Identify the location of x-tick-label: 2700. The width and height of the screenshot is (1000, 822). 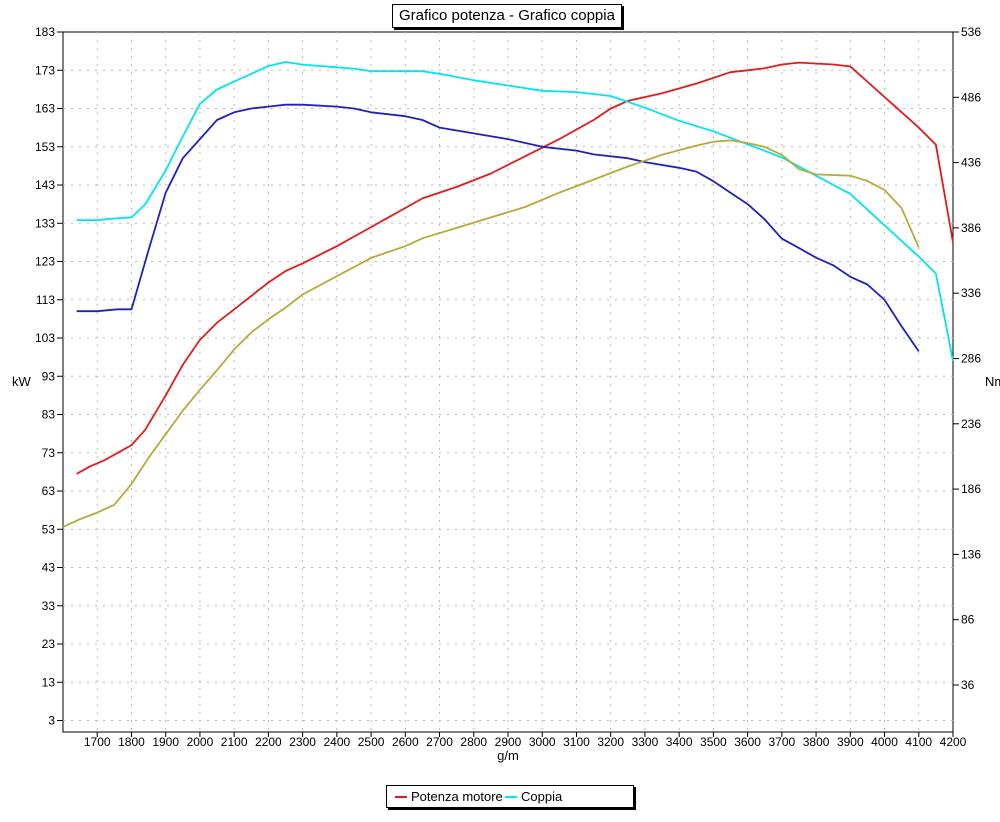
(439, 742).